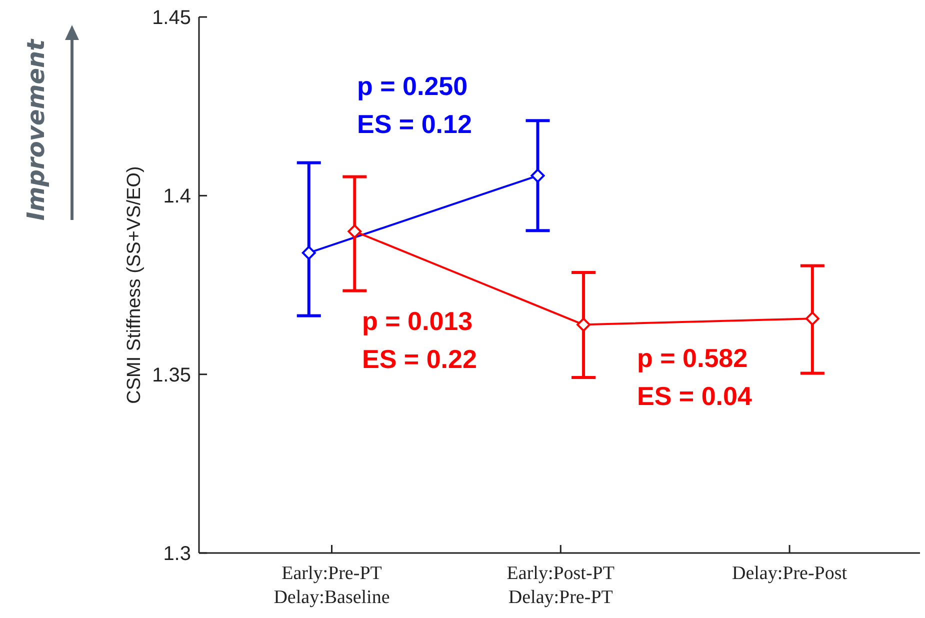  I want to click on annotation: p = 0.582 ES = 0.04, so click(694, 377).